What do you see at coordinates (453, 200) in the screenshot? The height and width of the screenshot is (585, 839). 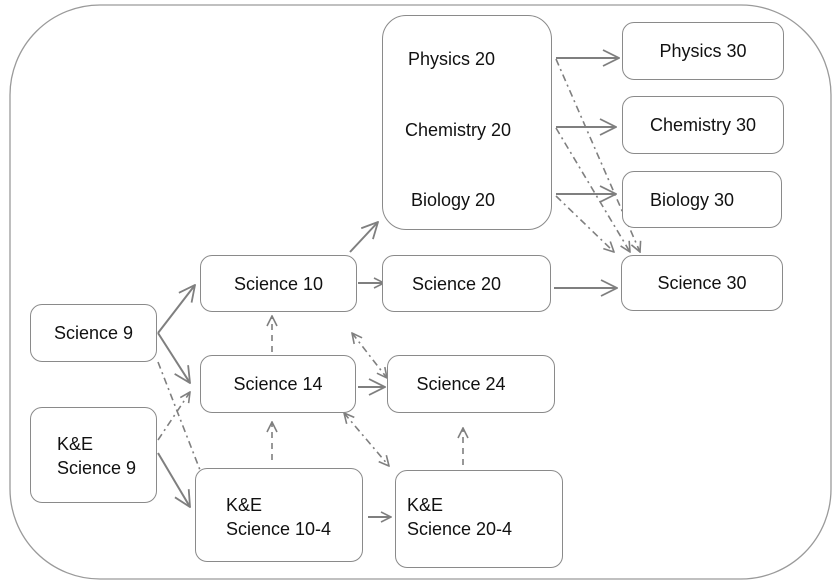 I see `node-biology-20: Biology 20` at bounding box center [453, 200].